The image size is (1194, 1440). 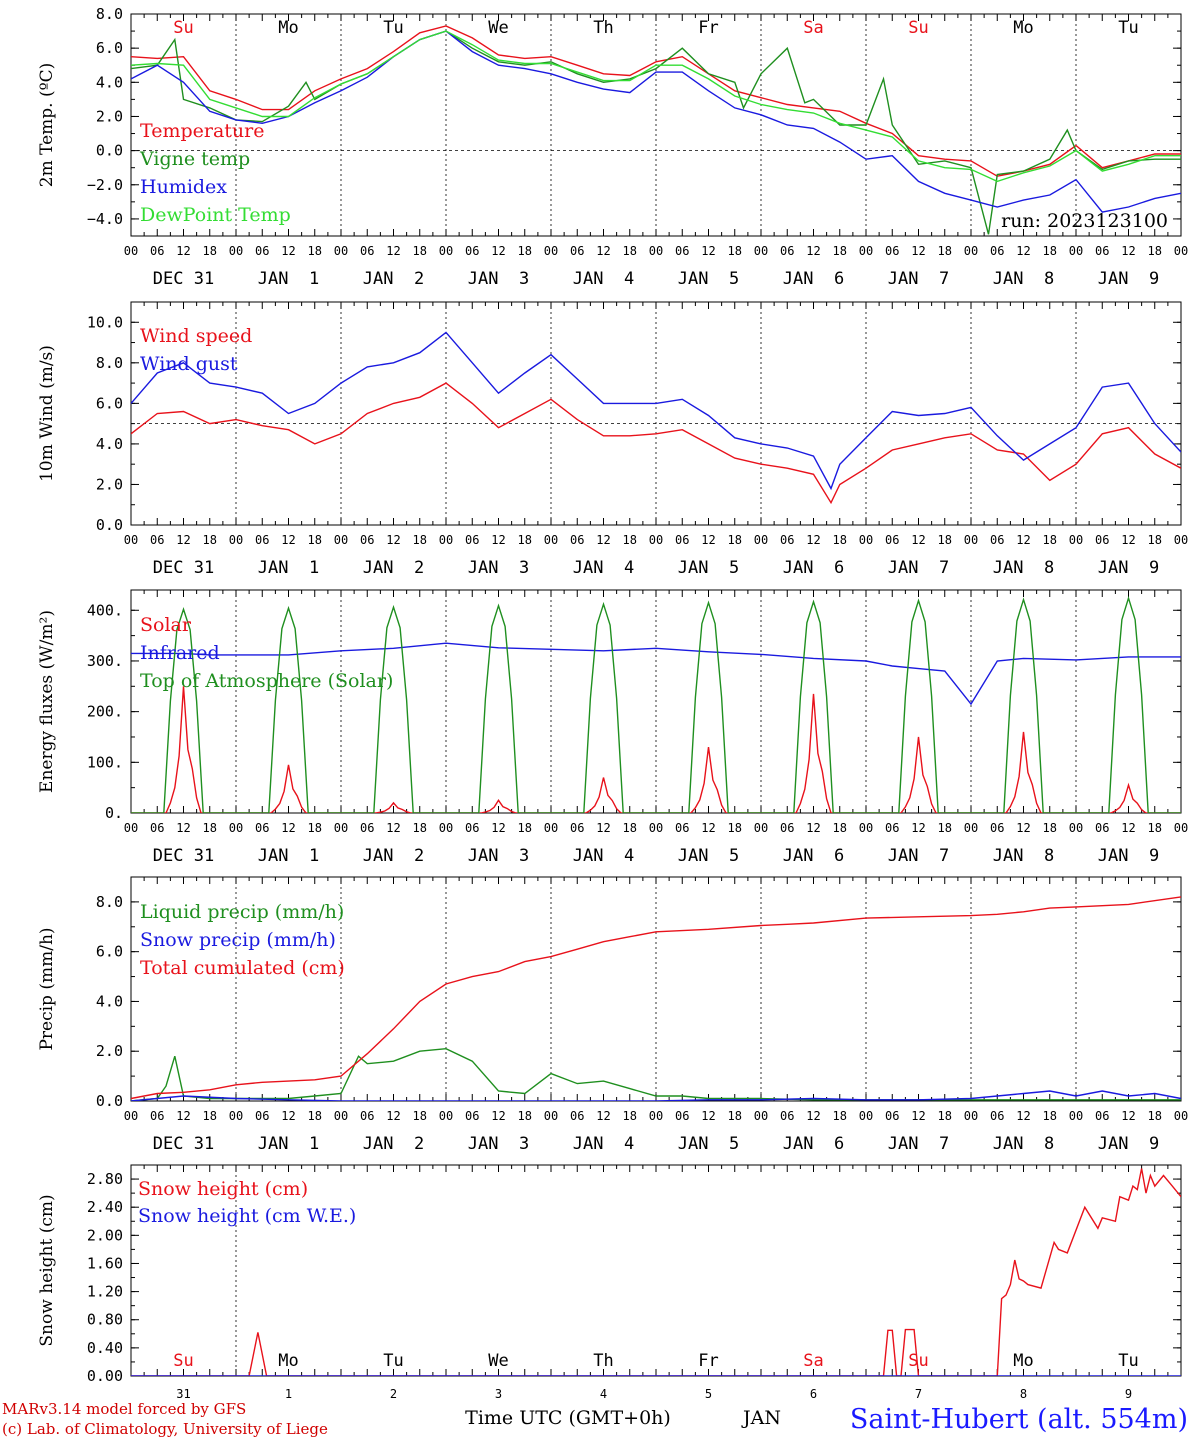 What do you see at coordinates (47, 413) in the screenshot?
I see `y-axis-title: 10m Wind (m/s)` at bounding box center [47, 413].